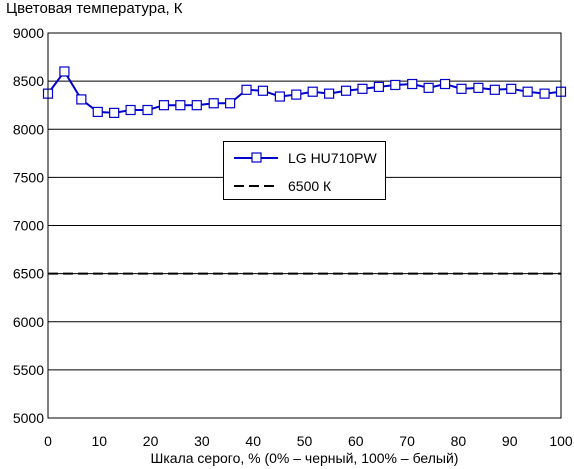  I want to click on legend-swatch-line-icon, so click(256, 157).